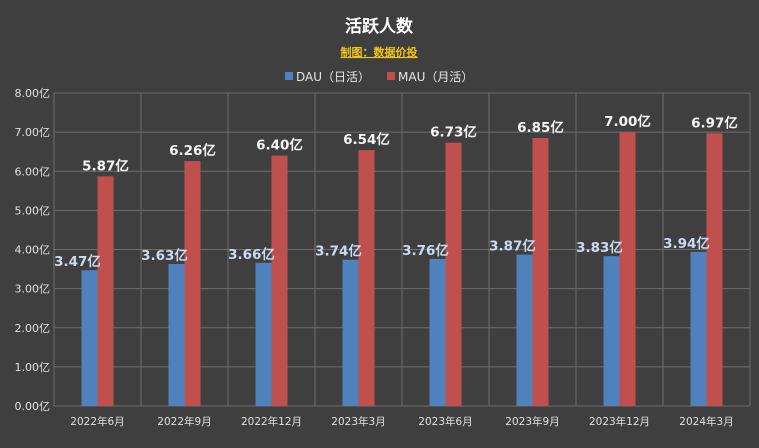 Image resolution: width=759 pixels, height=448 pixels. What do you see at coordinates (391, 76) in the screenshot?
I see `legend-swatch-mau` at bounding box center [391, 76].